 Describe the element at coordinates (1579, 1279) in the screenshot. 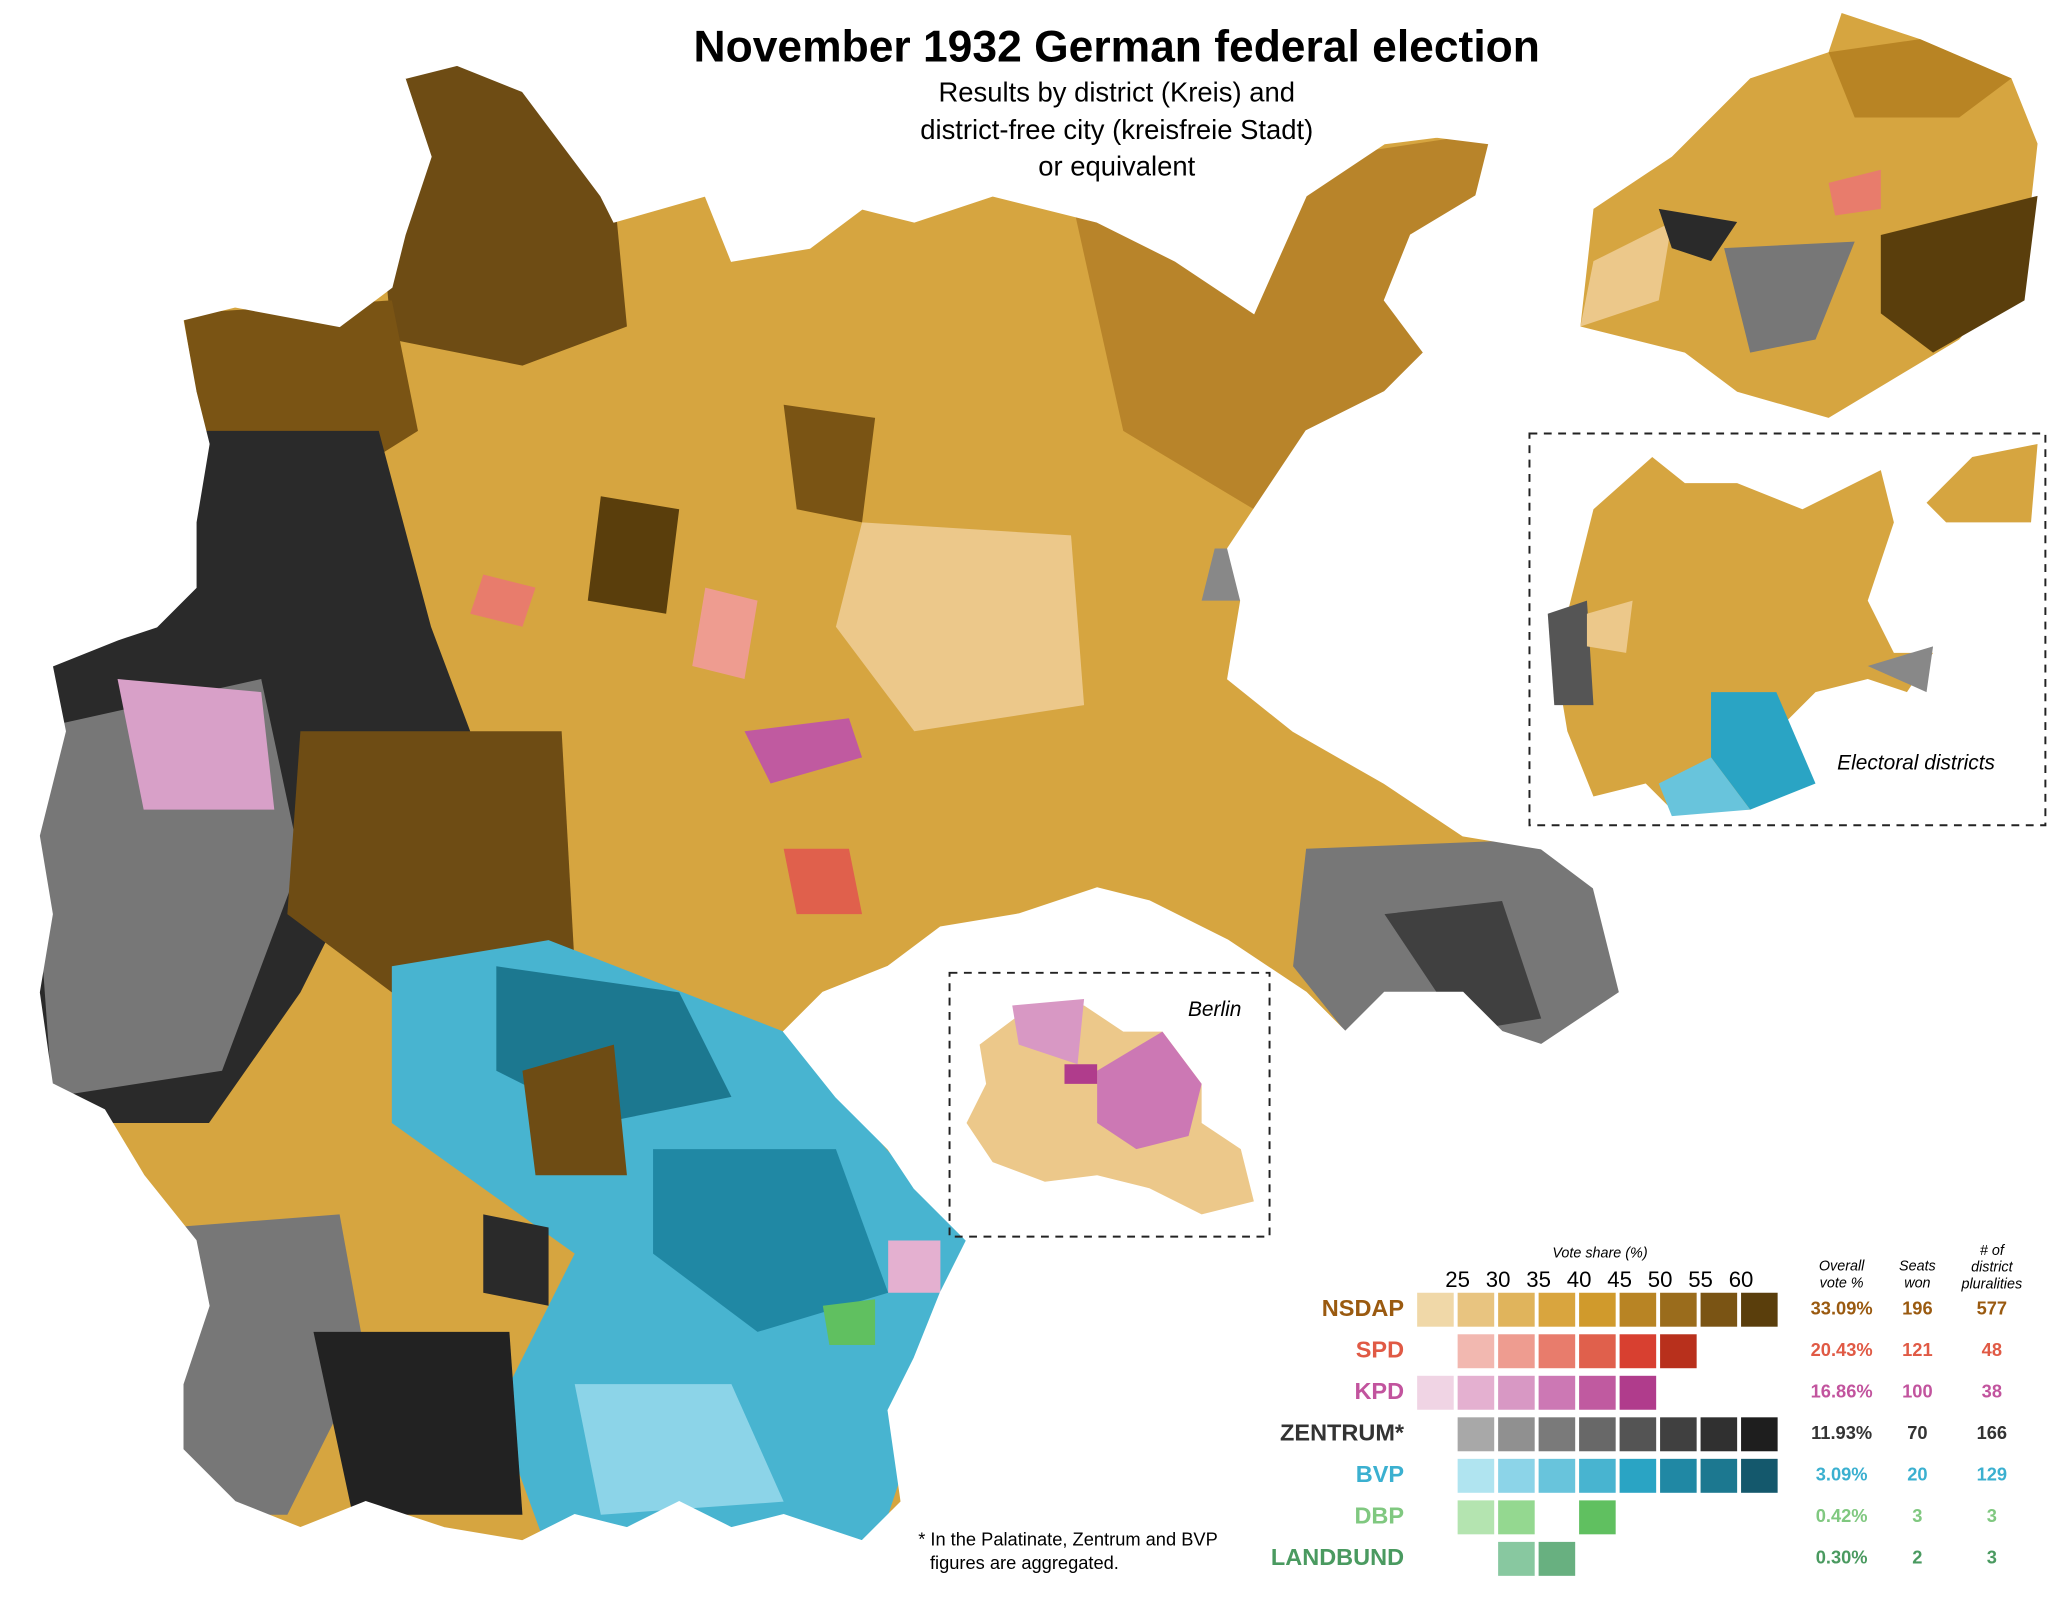

I see `tick-label: 40` at that location.